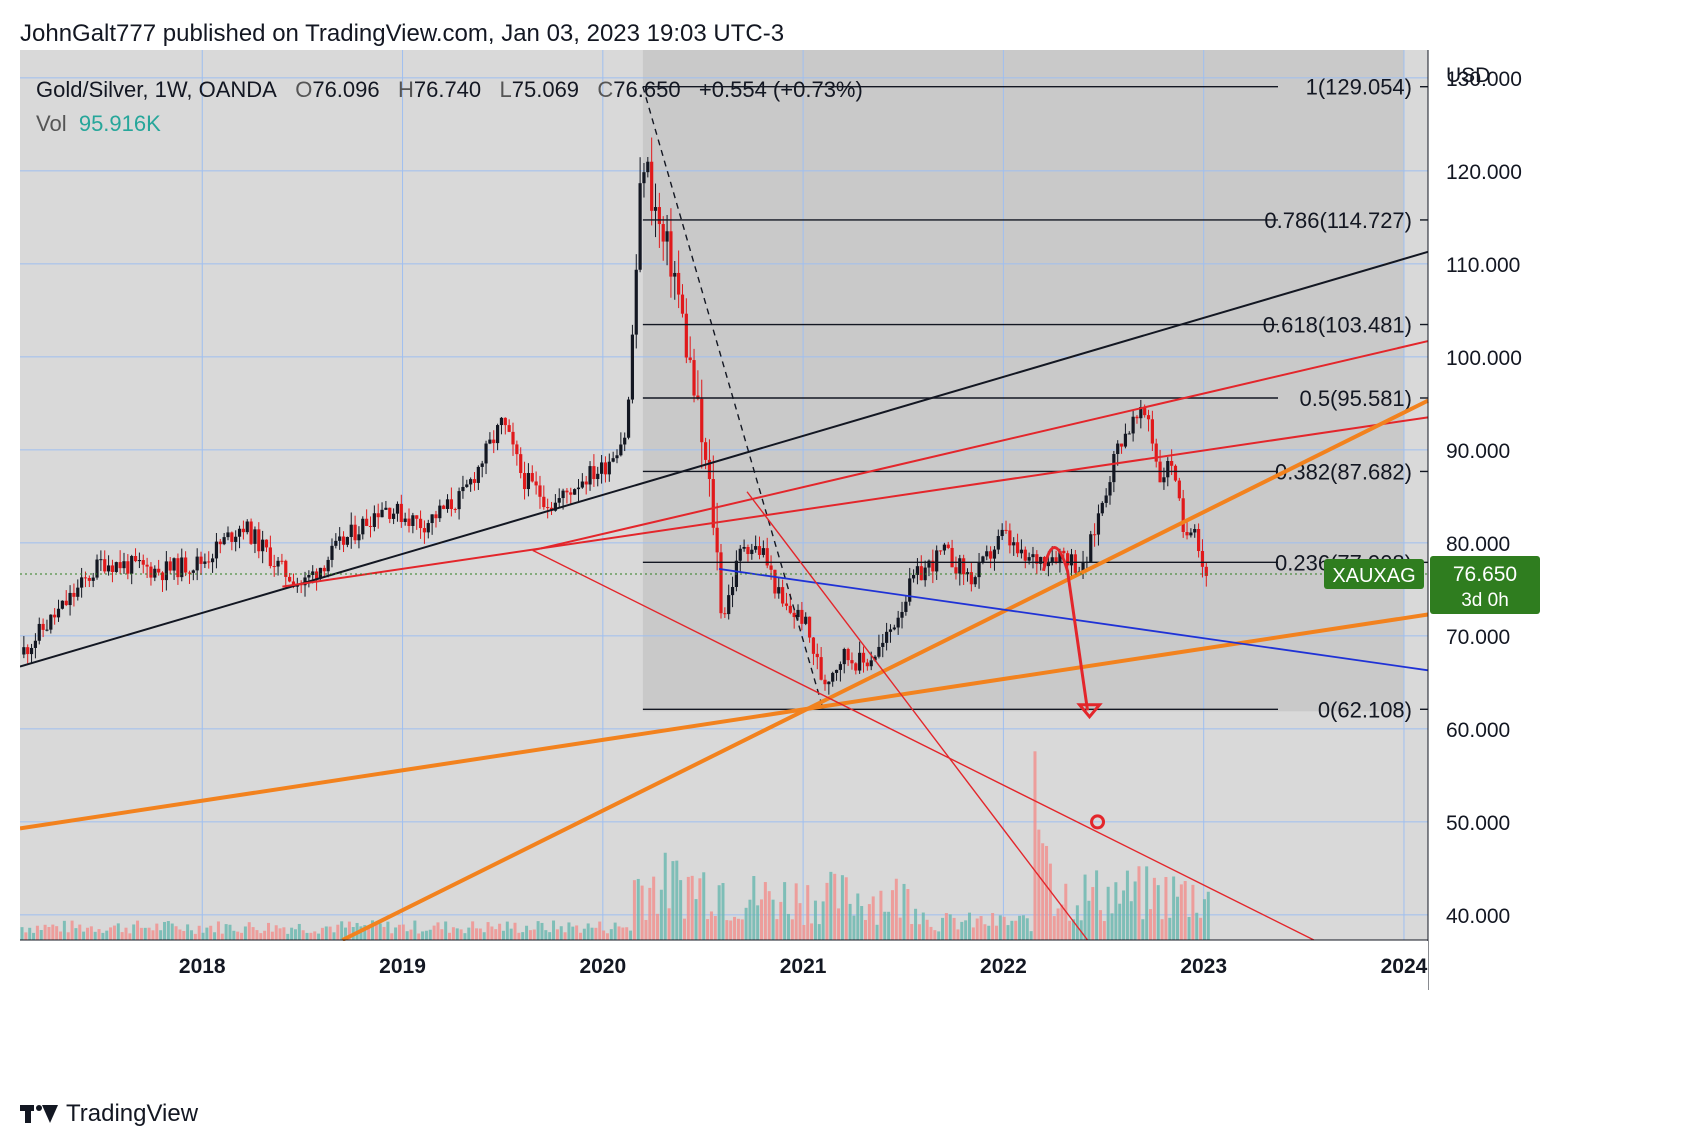 Image resolution: width=1702 pixels, height=1146 pixels. Describe the element at coordinates (1478, 544) in the screenshot. I see `y-tick-label: 80.000` at that location.